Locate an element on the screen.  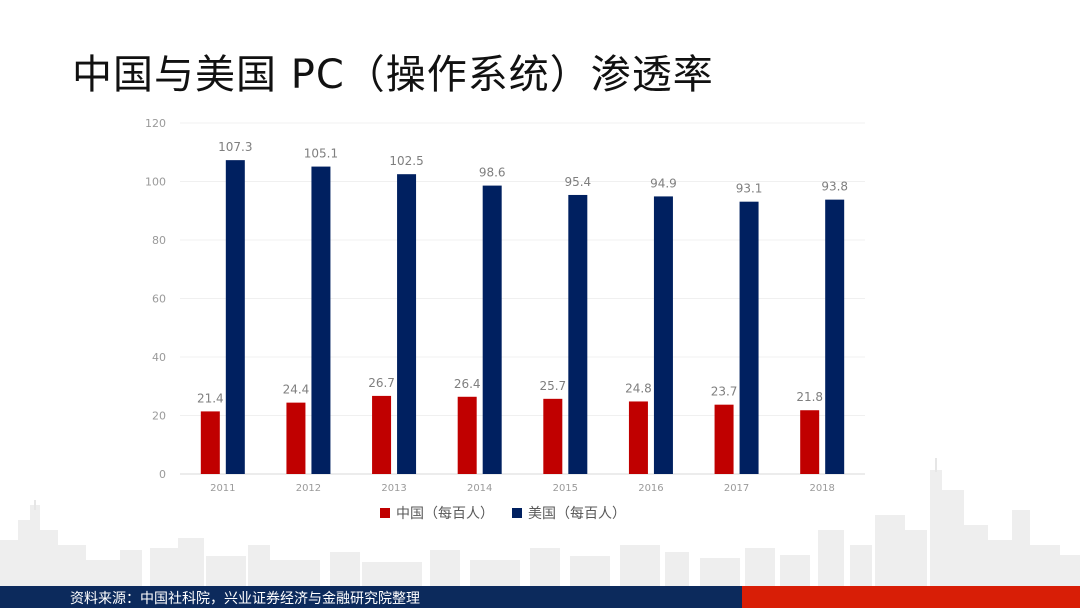
data-label: 102.5 is located at coordinates (406, 161).